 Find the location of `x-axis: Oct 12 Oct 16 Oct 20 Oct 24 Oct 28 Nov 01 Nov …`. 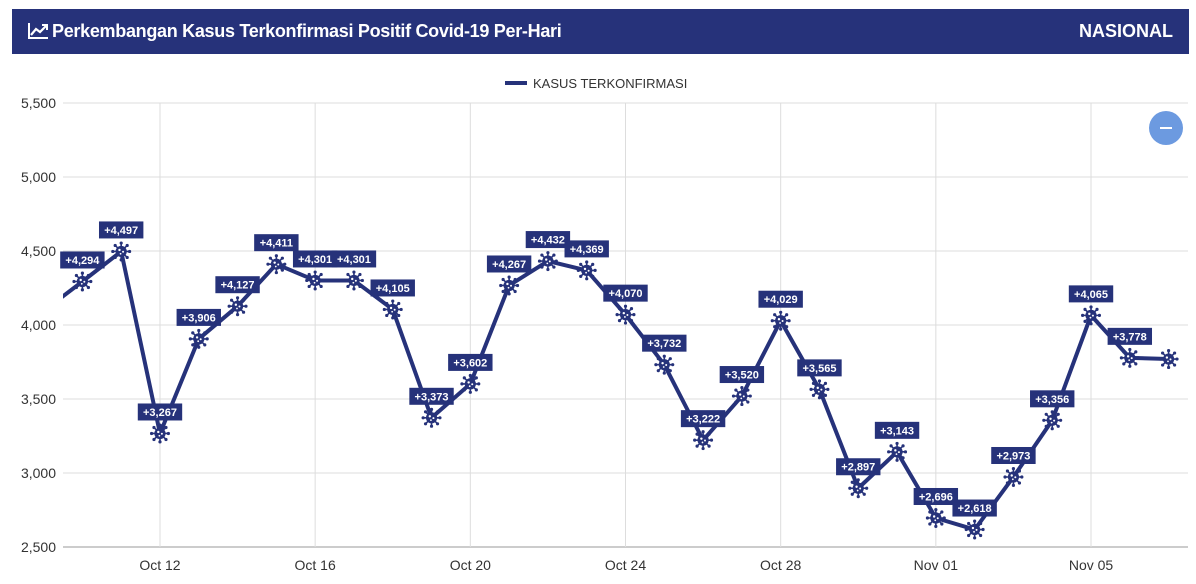

x-axis: Oct 12 Oct 16 Oct 20 Oct 24 Oct 28 Nov 01 Nov … is located at coordinates (626, 565).